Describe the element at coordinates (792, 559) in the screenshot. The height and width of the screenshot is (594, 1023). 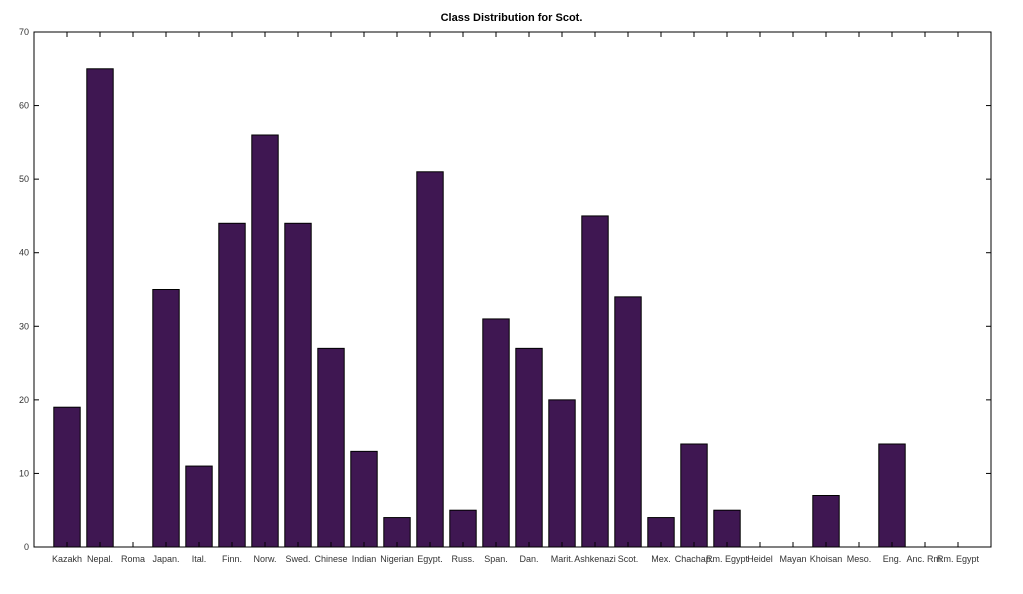
I see `x-tick-label: Mayan` at that location.